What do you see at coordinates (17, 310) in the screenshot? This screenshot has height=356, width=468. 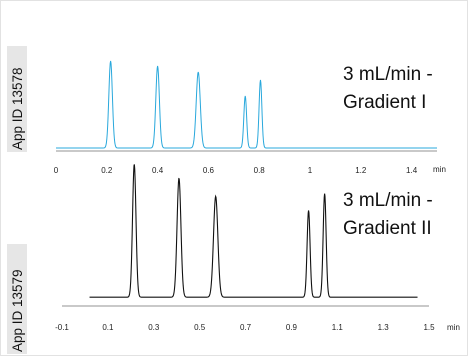 I see `bottom-app-id-label: App ID 13579` at bounding box center [17, 310].